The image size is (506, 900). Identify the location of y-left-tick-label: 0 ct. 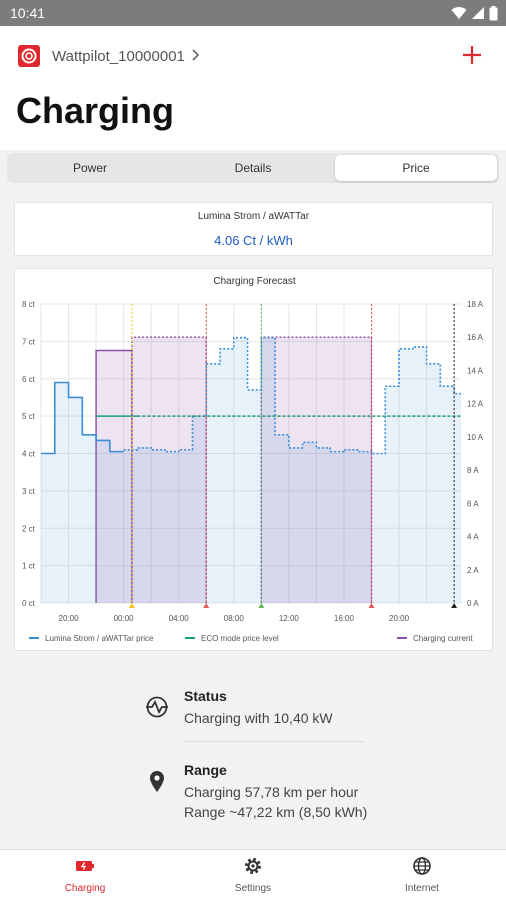
(29, 603).